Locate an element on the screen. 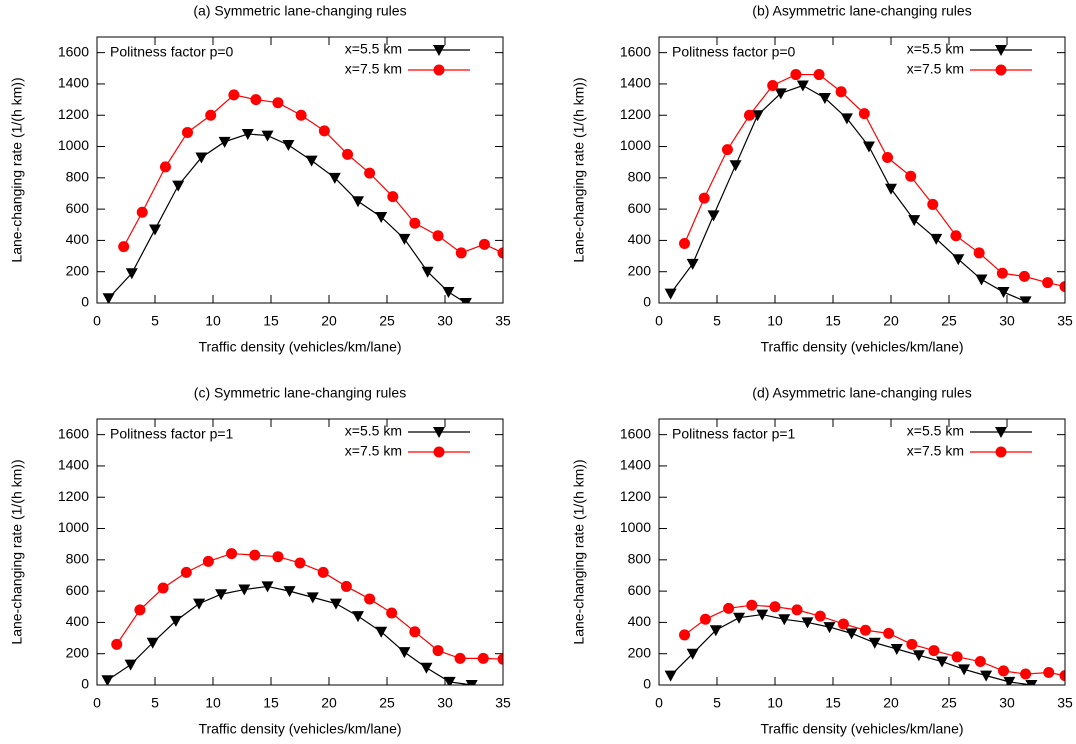 This screenshot has width=1076, height=744. legend-marker is located at coordinates (1001, 432).